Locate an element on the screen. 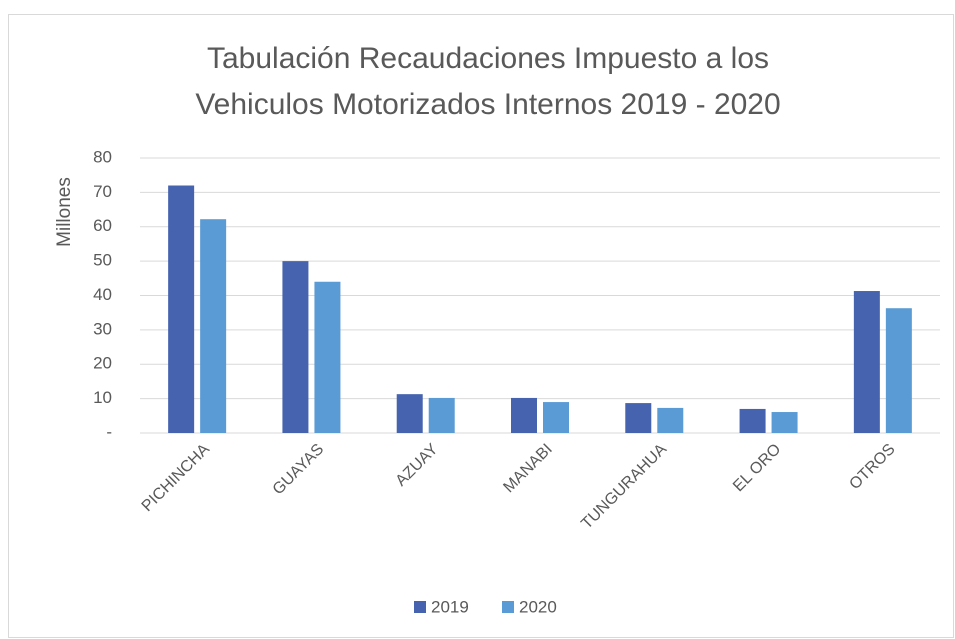  legend-label: 2020 is located at coordinates (538, 606).